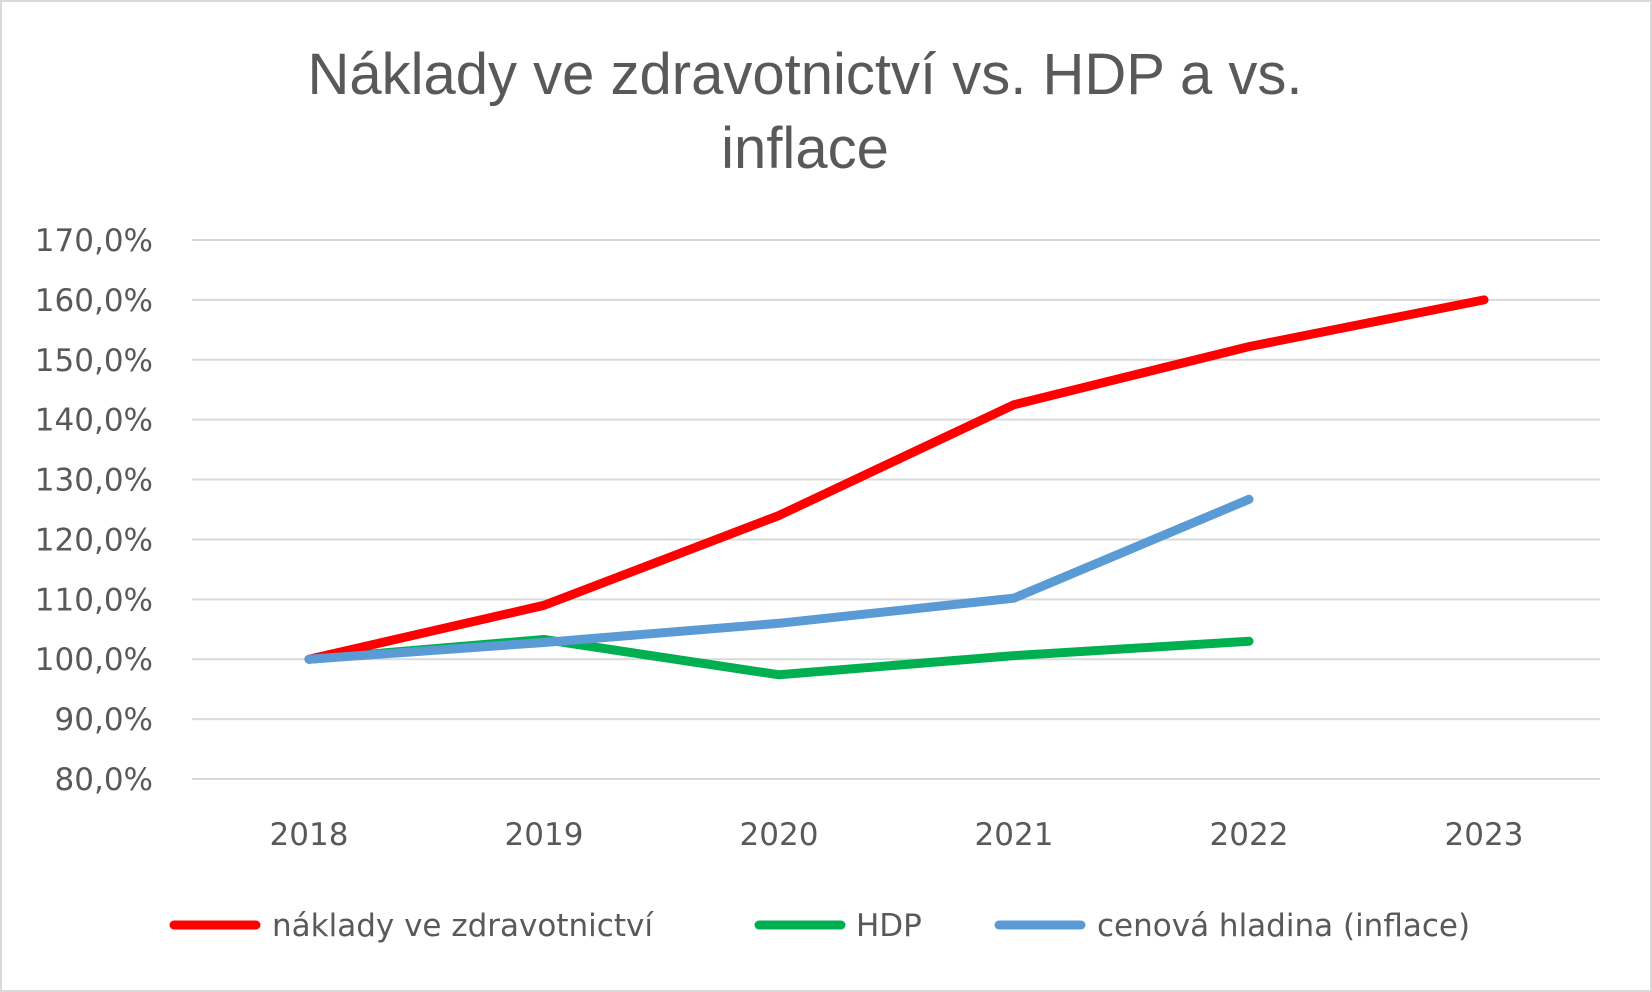 The width and height of the screenshot is (1652, 992). I want to click on y-tick-label: 160,0%, so click(94, 301).